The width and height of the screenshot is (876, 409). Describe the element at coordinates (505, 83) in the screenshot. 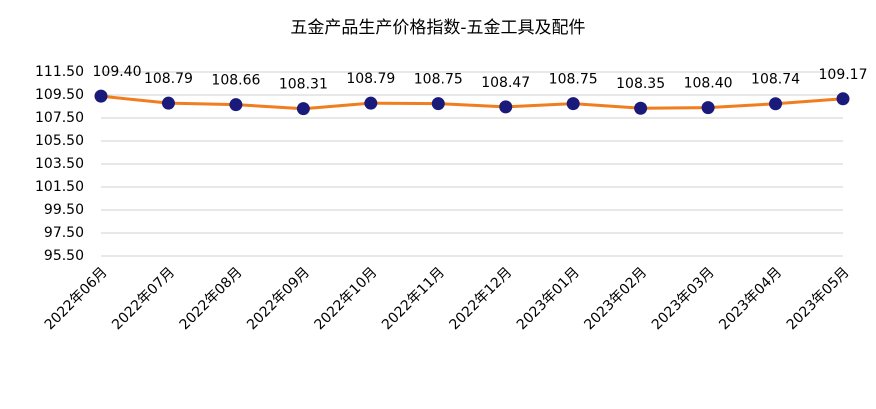

I see `data-label: 108.47` at that location.